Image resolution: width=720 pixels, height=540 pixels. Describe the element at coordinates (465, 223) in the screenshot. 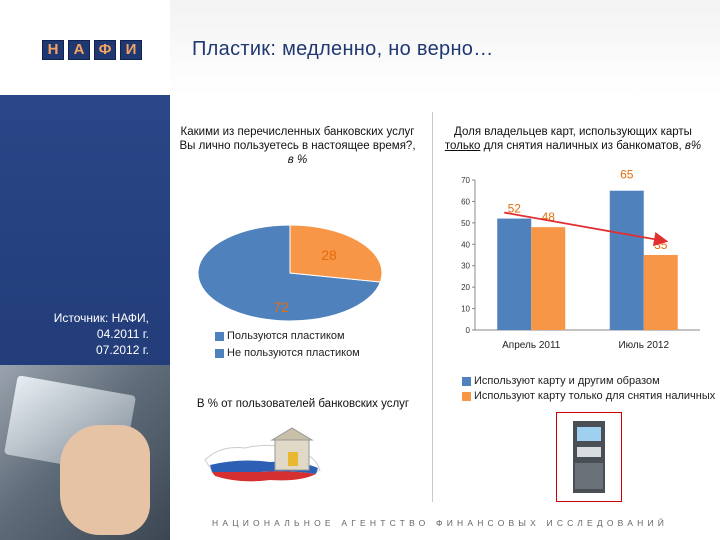

I see `y-tick-label: 50` at that location.